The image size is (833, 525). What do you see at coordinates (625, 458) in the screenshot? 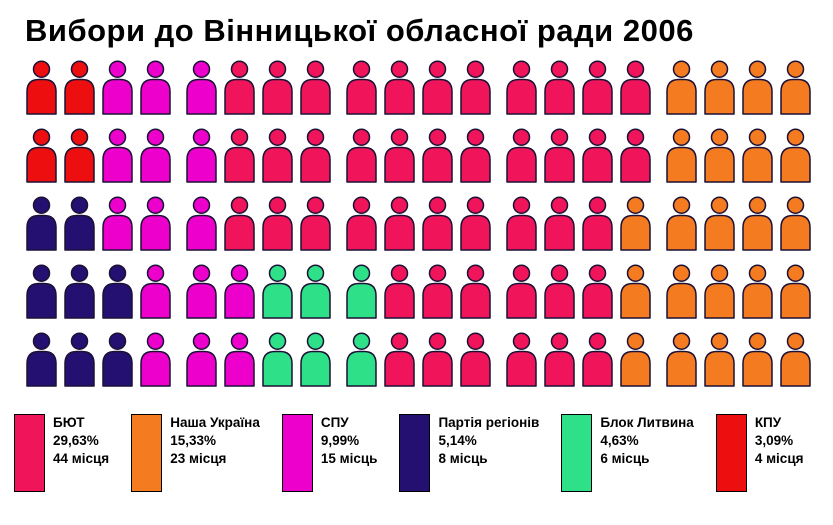
I see `legend-seats_text-bl: 6 місць` at bounding box center [625, 458].